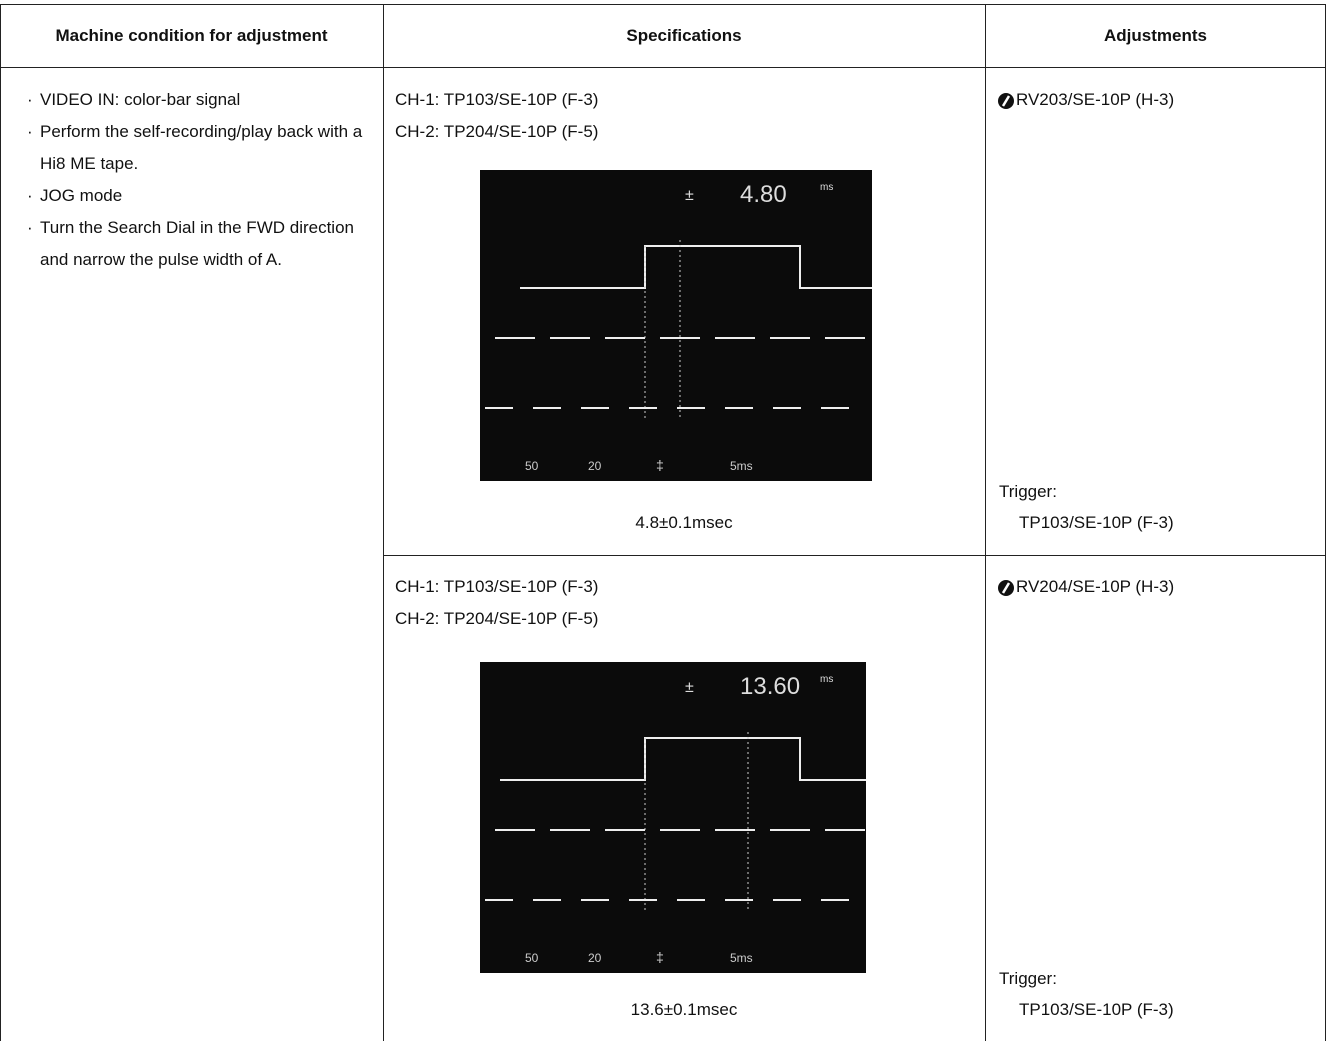 Image resolution: width=1326 pixels, height=1041 pixels. What do you see at coordinates (684, 35) in the screenshot?
I see `column-header: Specifications` at bounding box center [684, 35].